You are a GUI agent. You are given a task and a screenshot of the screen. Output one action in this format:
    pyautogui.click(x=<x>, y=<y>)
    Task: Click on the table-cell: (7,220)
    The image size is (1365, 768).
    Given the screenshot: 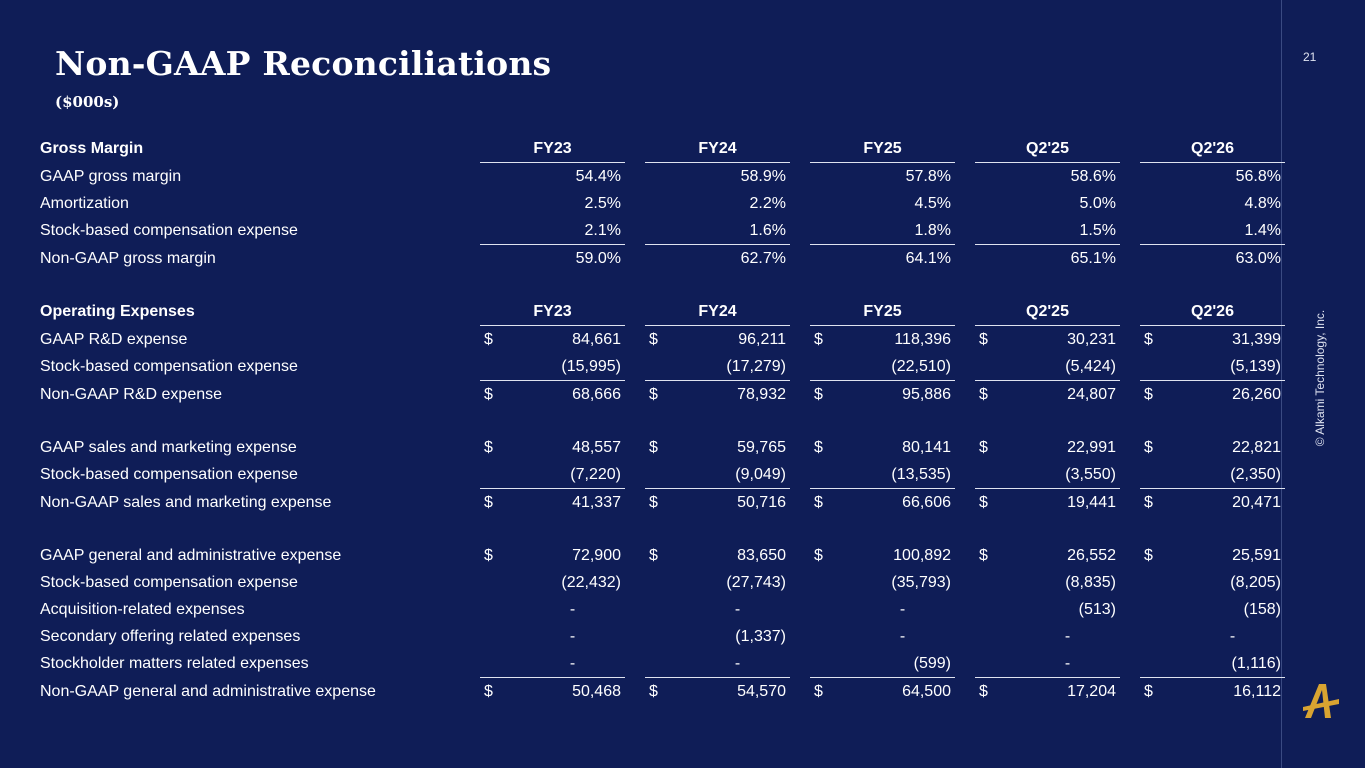 What is the action you would take?
    pyautogui.click(x=552, y=475)
    